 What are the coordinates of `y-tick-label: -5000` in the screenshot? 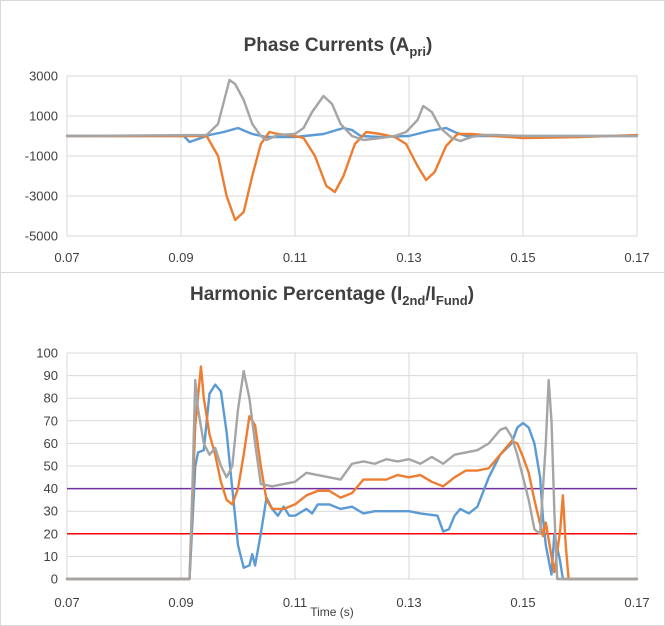 It's located at (41, 236).